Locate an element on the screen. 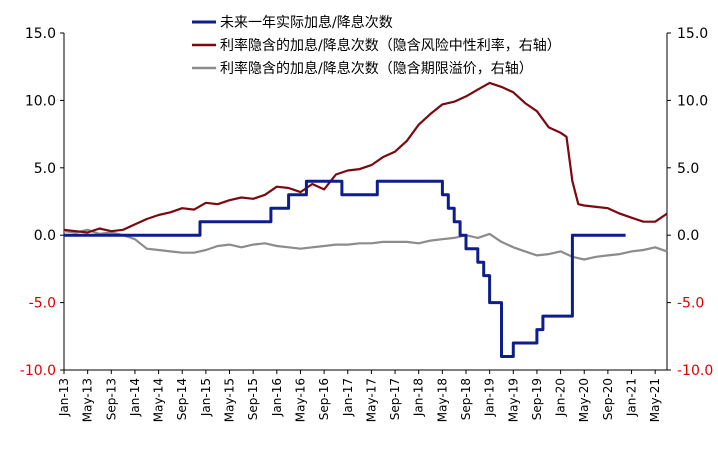 This screenshot has height=450, width=718. x-tick-label: May-20 is located at coordinates (584, 400).